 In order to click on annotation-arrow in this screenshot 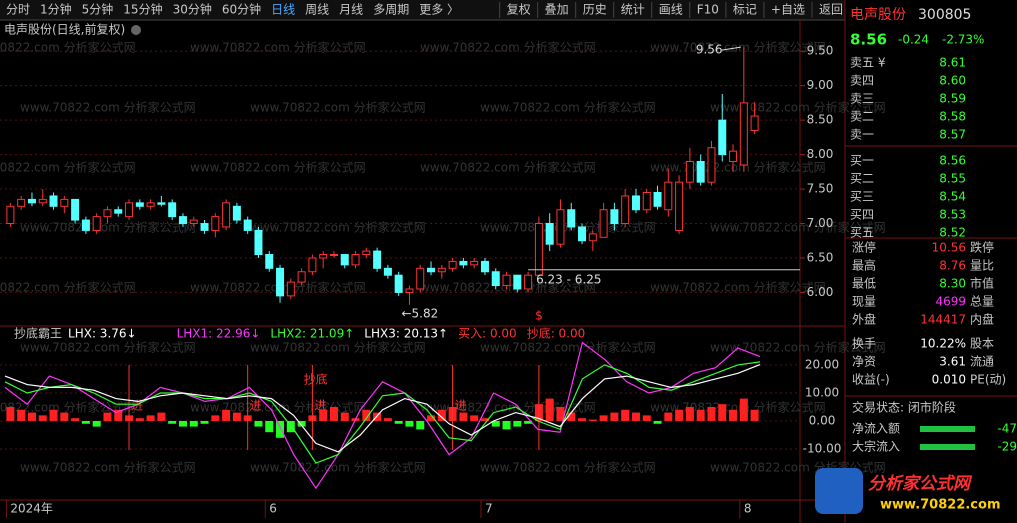, I will do `click(731, 48)`.